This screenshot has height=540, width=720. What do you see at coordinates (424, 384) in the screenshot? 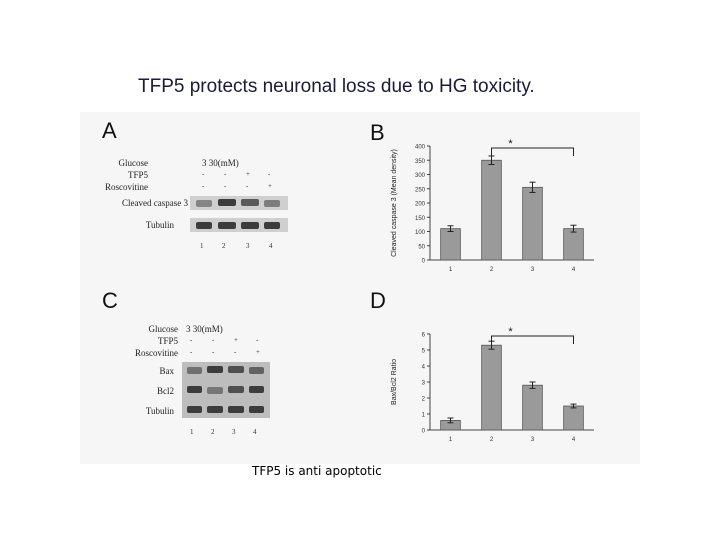
I see `y-tick-label: 3` at bounding box center [424, 384].